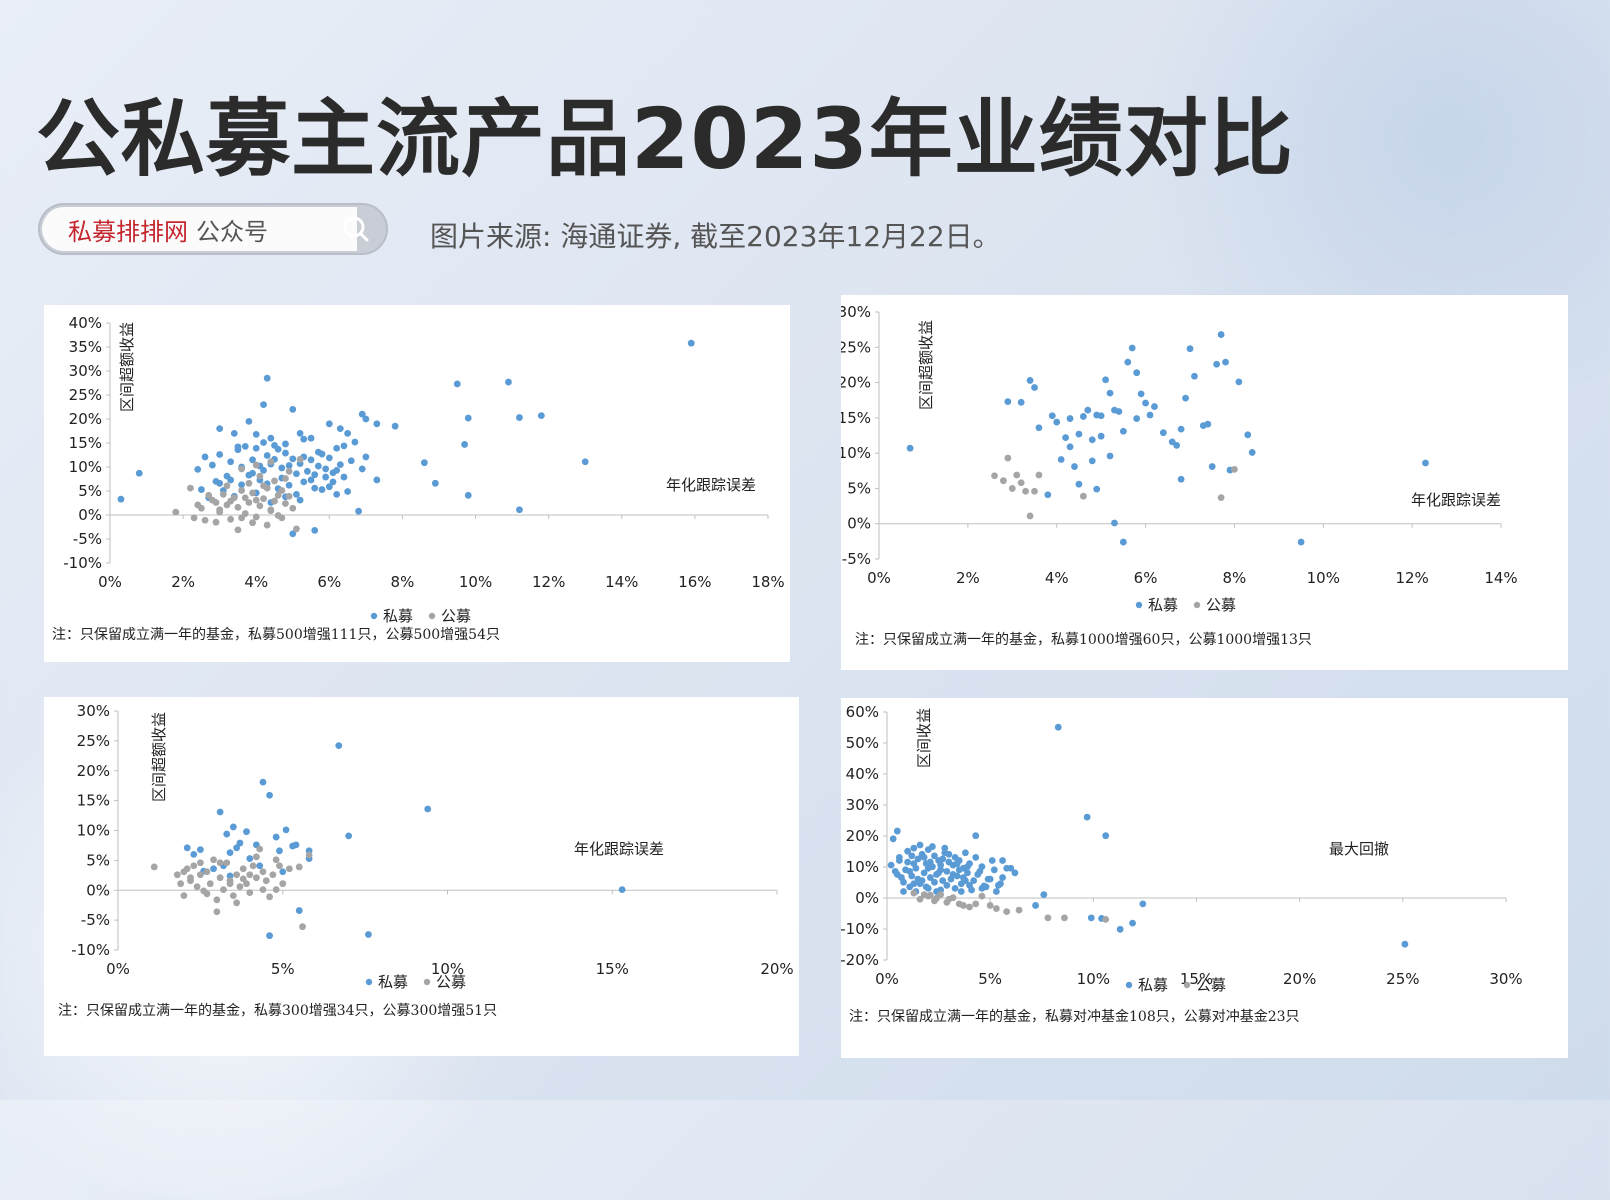 The image size is (1610, 1200). Describe the element at coordinates (1359, 849) in the screenshot. I see `x-axis-label: 最大回撤` at that location.